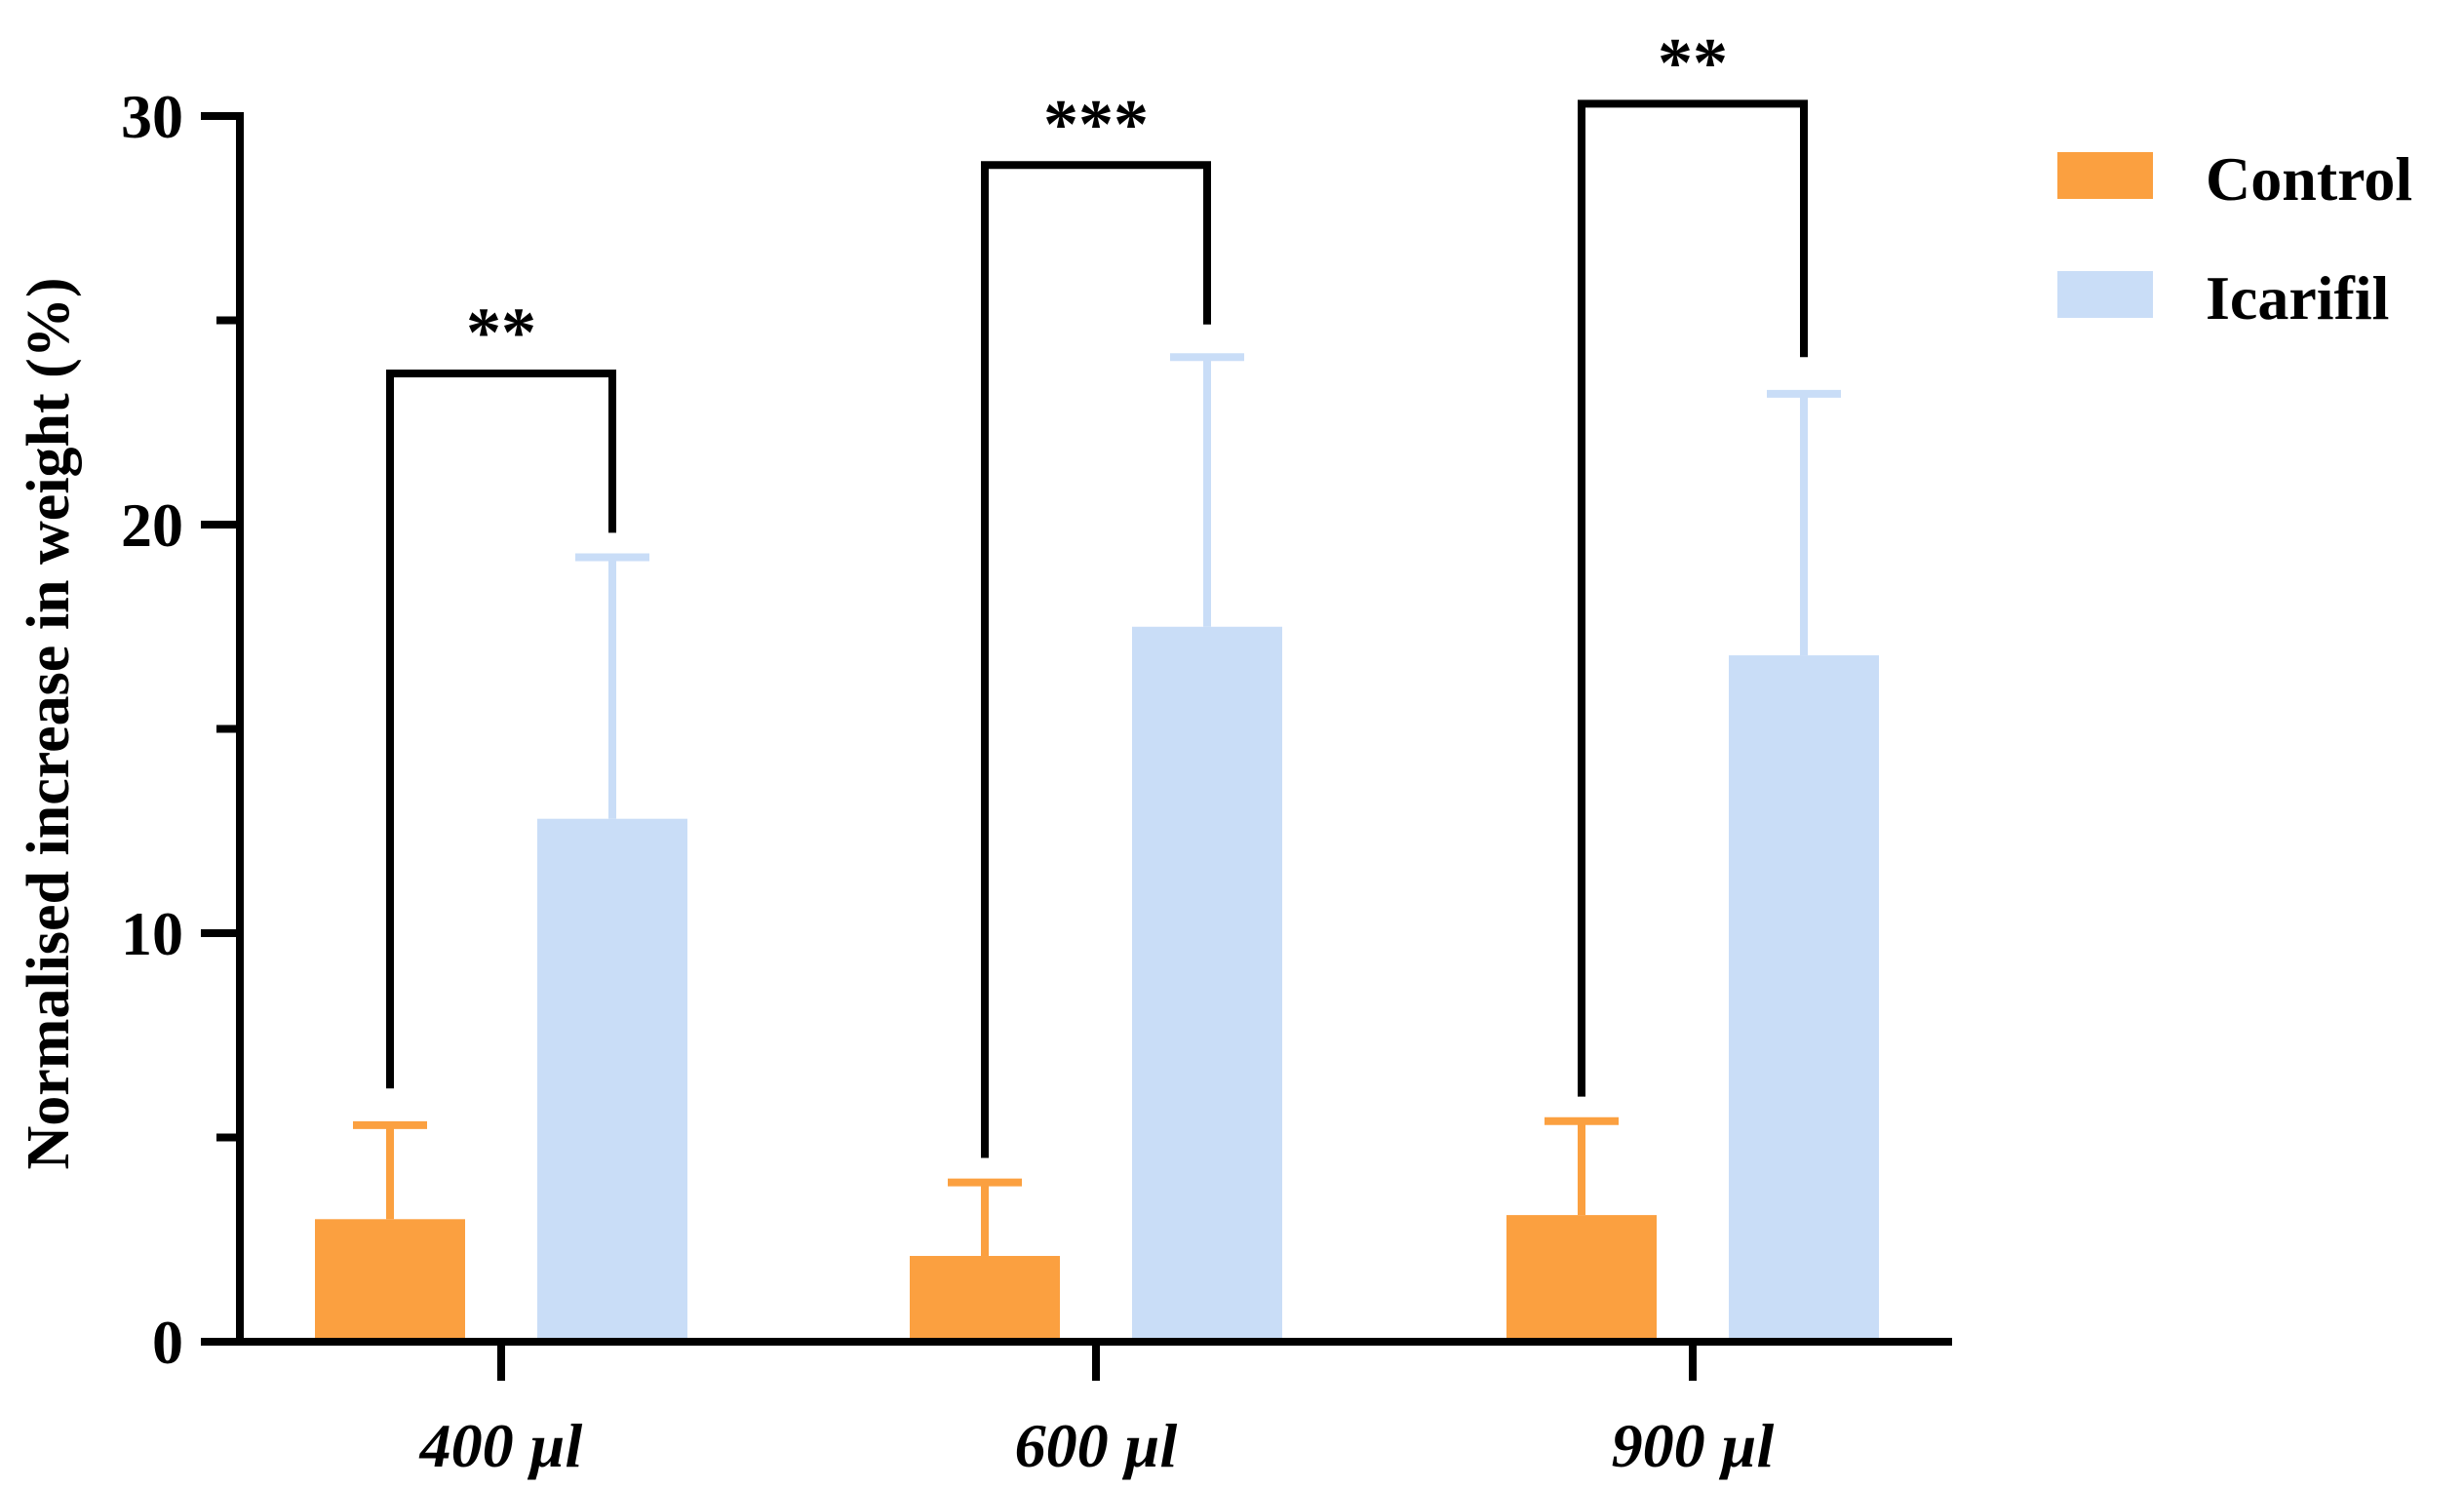 This screenshot has width=2464, height=1488. What do you see at coordinates (2105, 295) in the screenshot?
I see `legend-swatch-icarifil` at bounding box center [2105, 295].